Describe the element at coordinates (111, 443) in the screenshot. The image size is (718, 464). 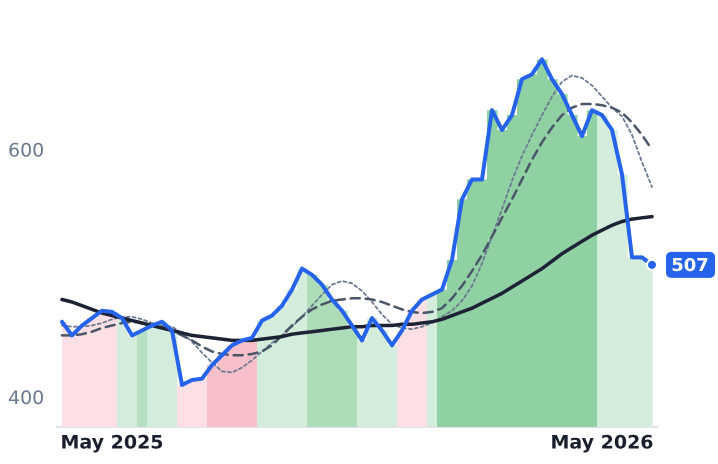
I see `x-tick-label: May 2025` at that location.